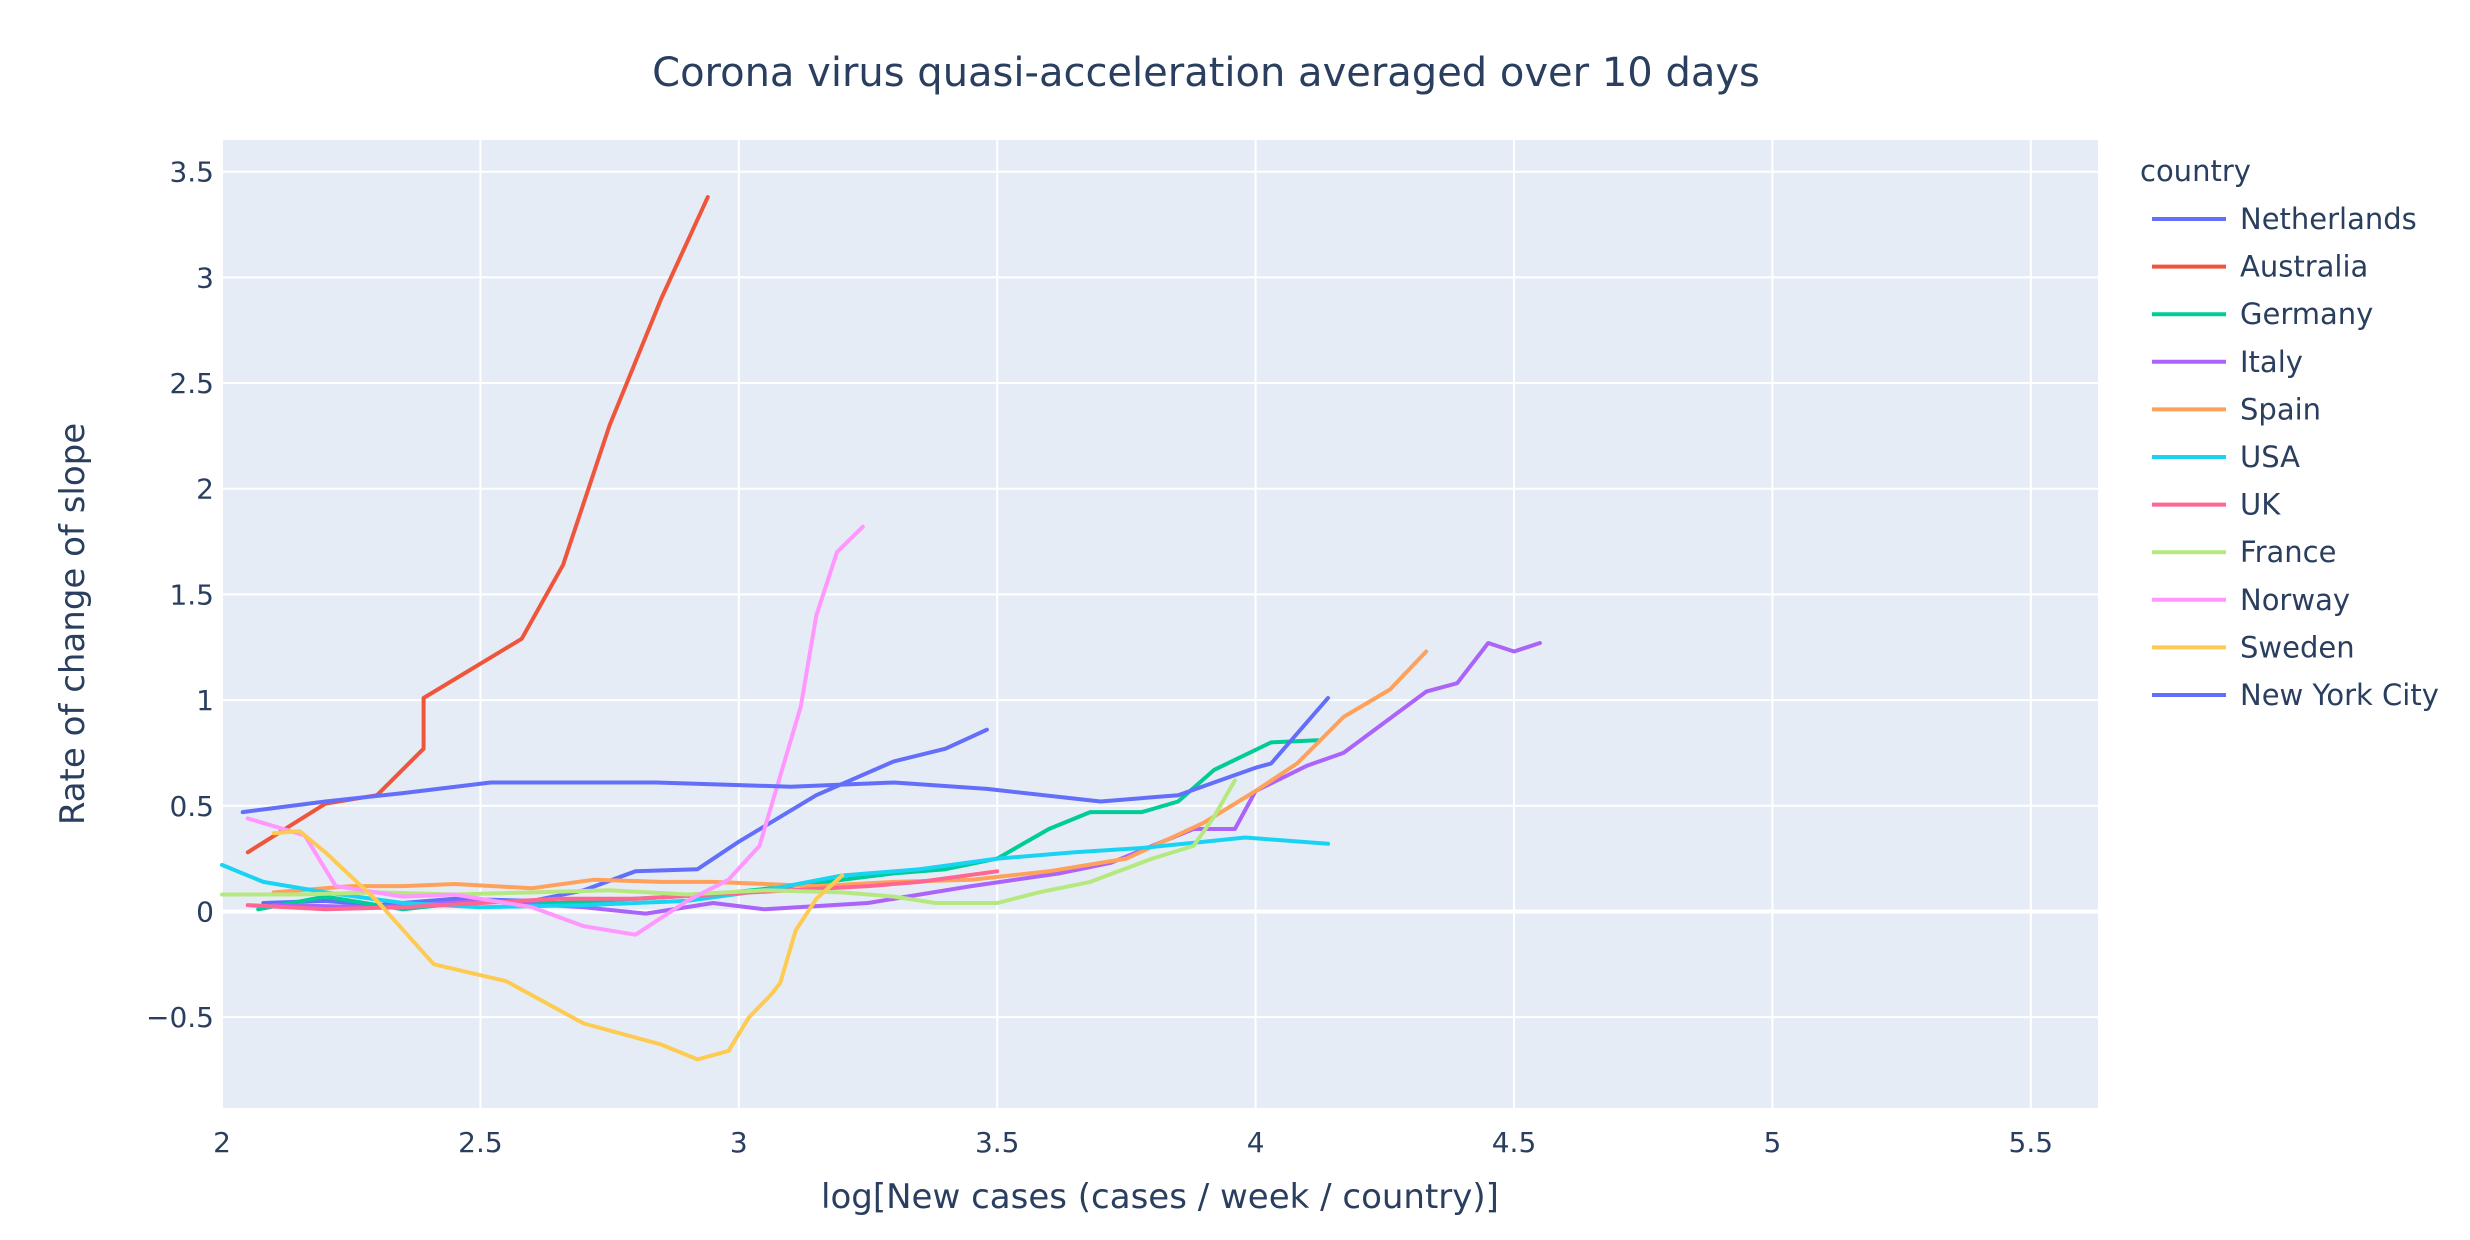 The height and width of the screenshot is (1240, 2470). Describe the element at coordinates (191, 806) in the screenshot. I see `y-tick-label: 0.5` at that location.